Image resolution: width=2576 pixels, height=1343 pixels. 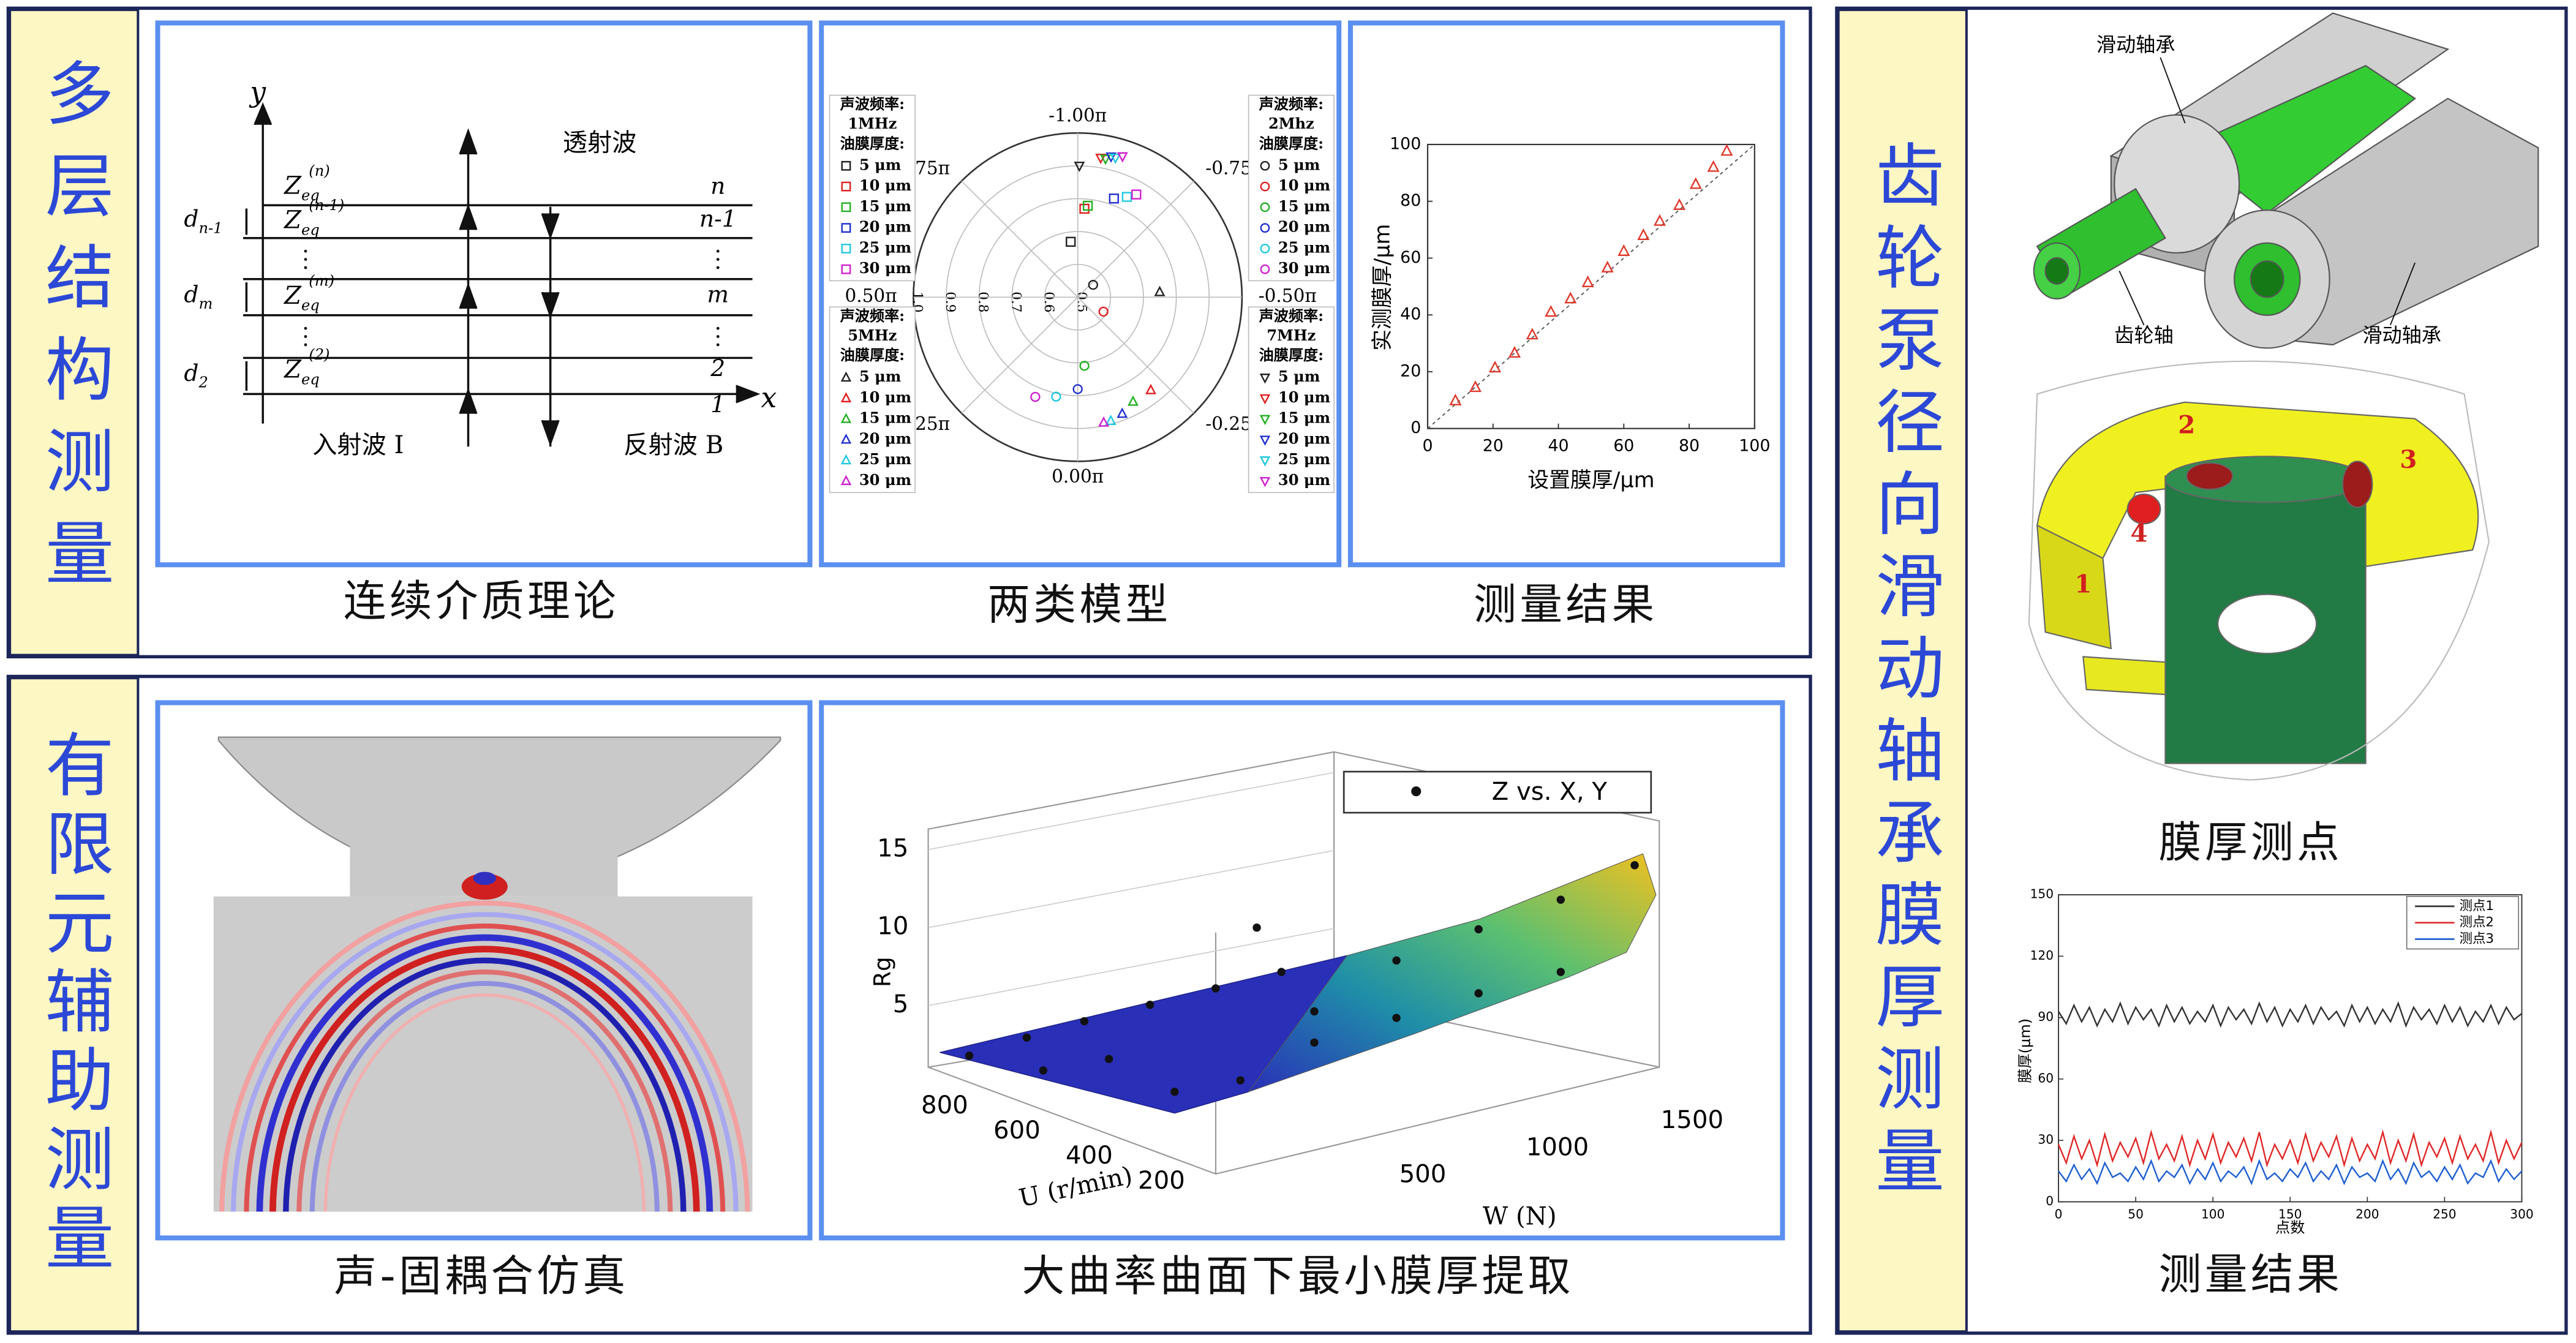 What do you see at coordinates (1423, 1175) in the screenshot?
I see `w-tick-label: 500` at bounding box center [1423, 1175].